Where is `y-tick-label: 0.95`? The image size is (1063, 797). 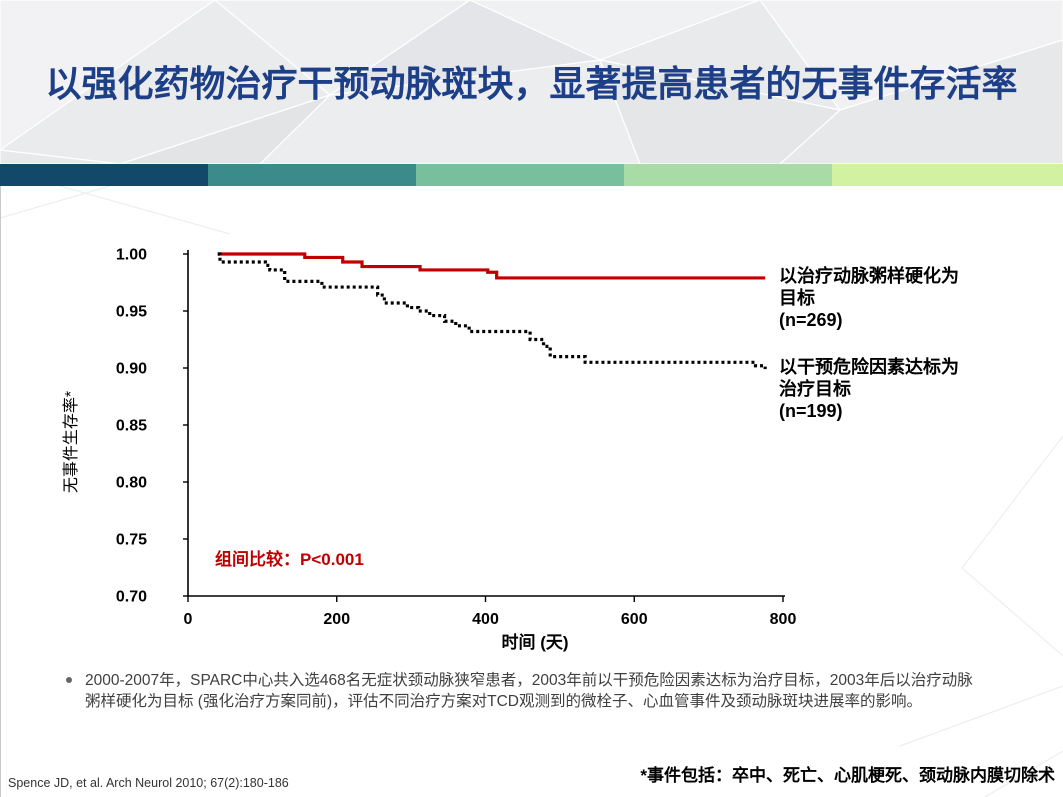 y-tick-label: 0.95 is located at coordinates (131, 312).